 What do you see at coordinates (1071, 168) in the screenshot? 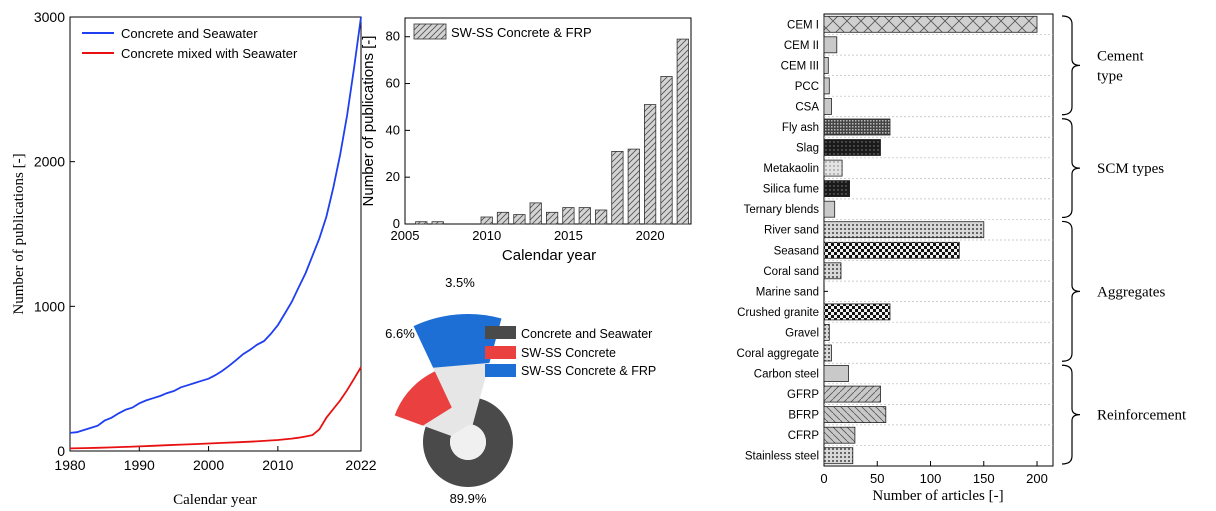
I see `group-brace-scm-types` at bounding box center [1071, 168].